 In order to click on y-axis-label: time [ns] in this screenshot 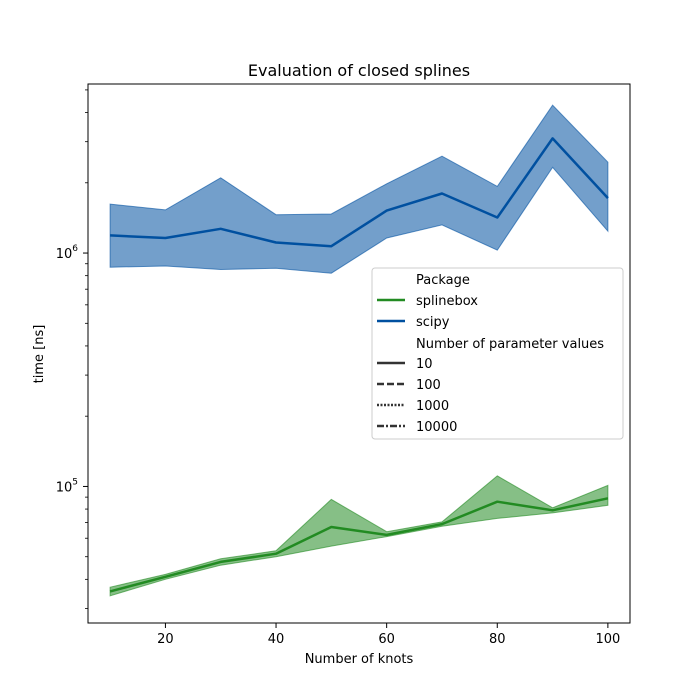, I will do `click(39, 354)`.